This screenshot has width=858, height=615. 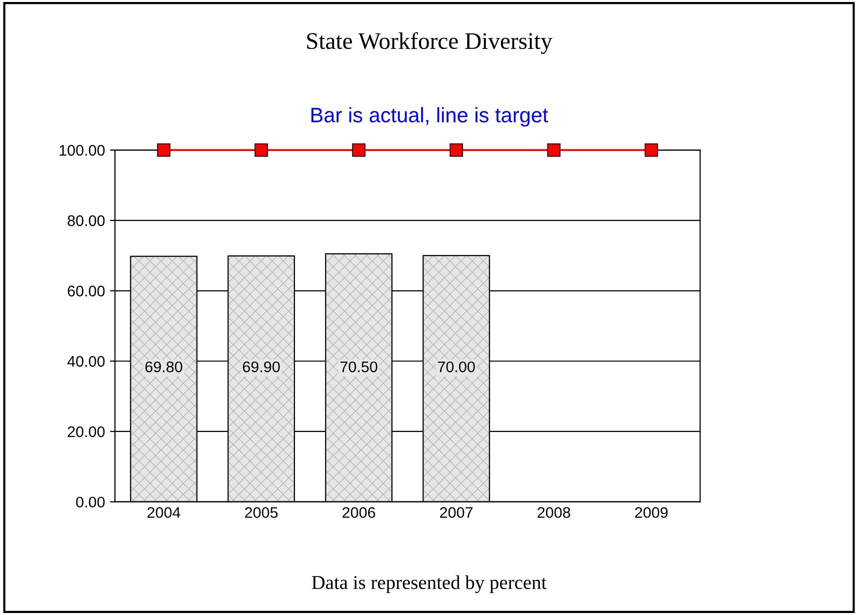 What do you see at coordinates (163, 366) in the screenshot?
I see `data-label: 69.80` at bounding box center [163, 366].